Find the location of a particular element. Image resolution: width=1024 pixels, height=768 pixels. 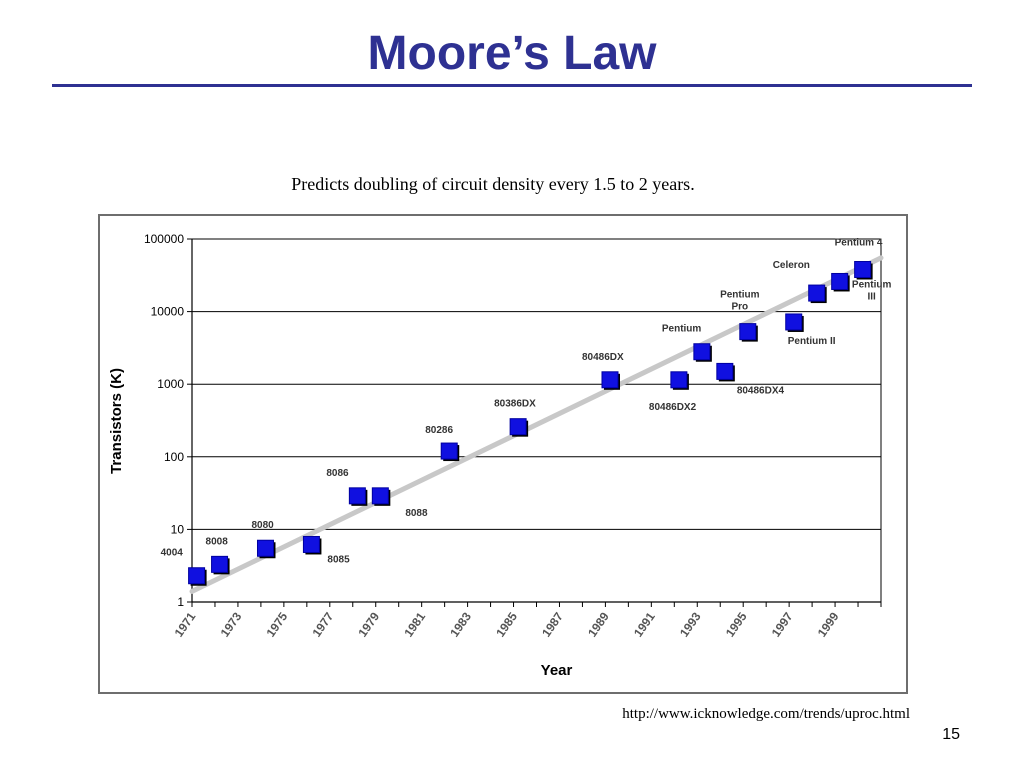

data-label: 80486DX is located at coordinates (603, 357).